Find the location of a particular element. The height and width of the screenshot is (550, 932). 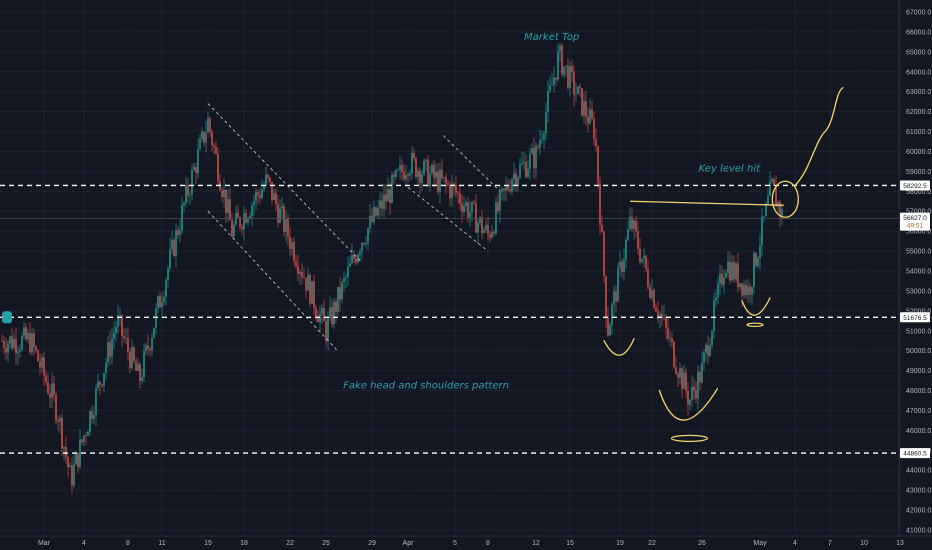

y-tick-label: 53000.0 is located at coordinates (918, 291).